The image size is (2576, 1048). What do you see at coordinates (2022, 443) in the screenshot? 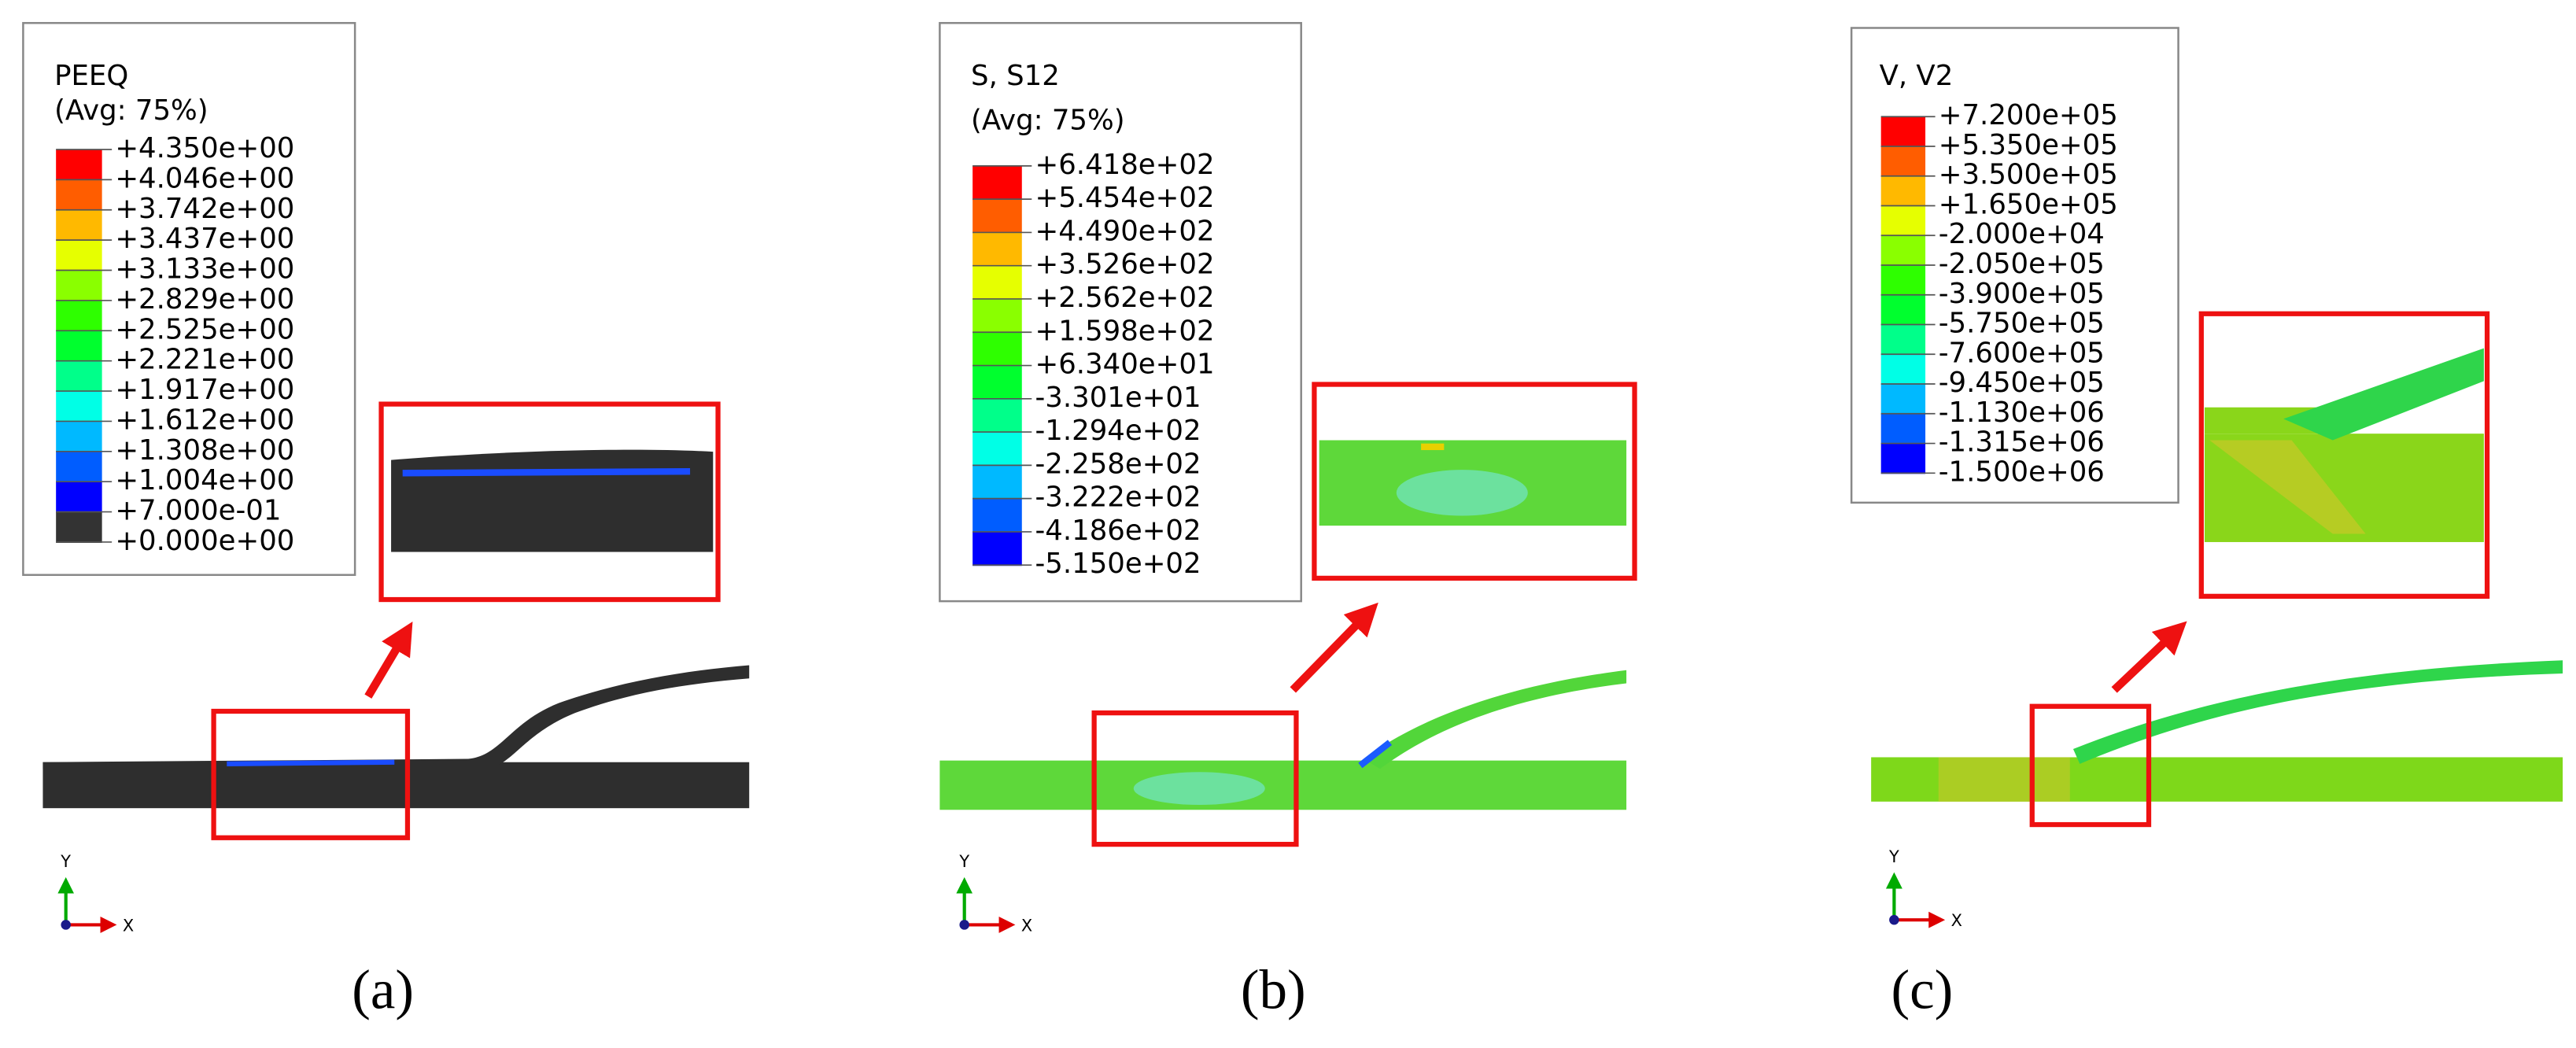
I see `legend-label: -1.315e+06` at bounding box center [2022, 443].